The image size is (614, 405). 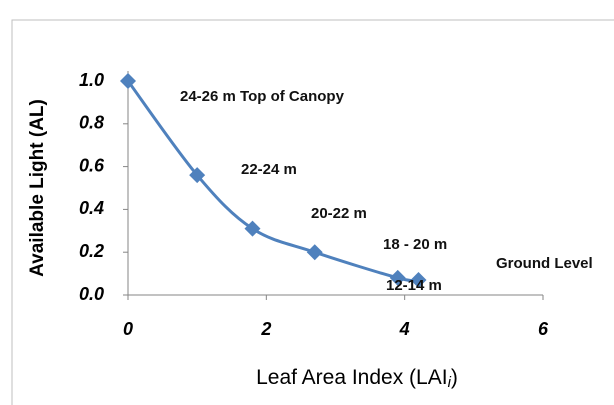 What do you see at coordinates (544, 263) in the screenshot?
I see `annotation: Ground Level` at bounding box center [544, 263].